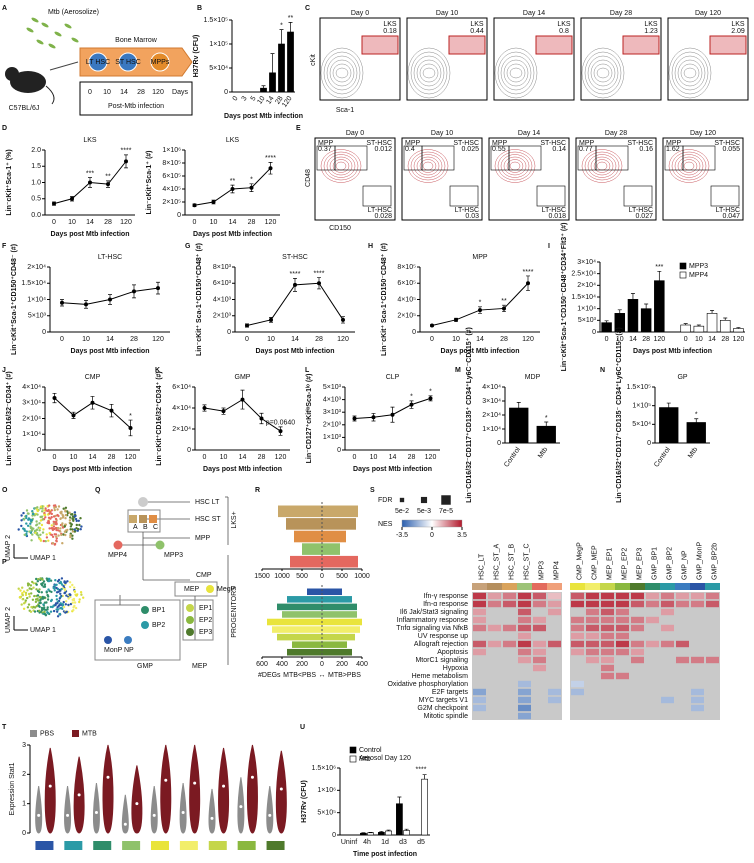 The width and height of the screenshot is (754, 863). What do you see at coordinates (113, 650) in the screenshot?
I see `tree-label: MonP` at bounding box center [113, 650].